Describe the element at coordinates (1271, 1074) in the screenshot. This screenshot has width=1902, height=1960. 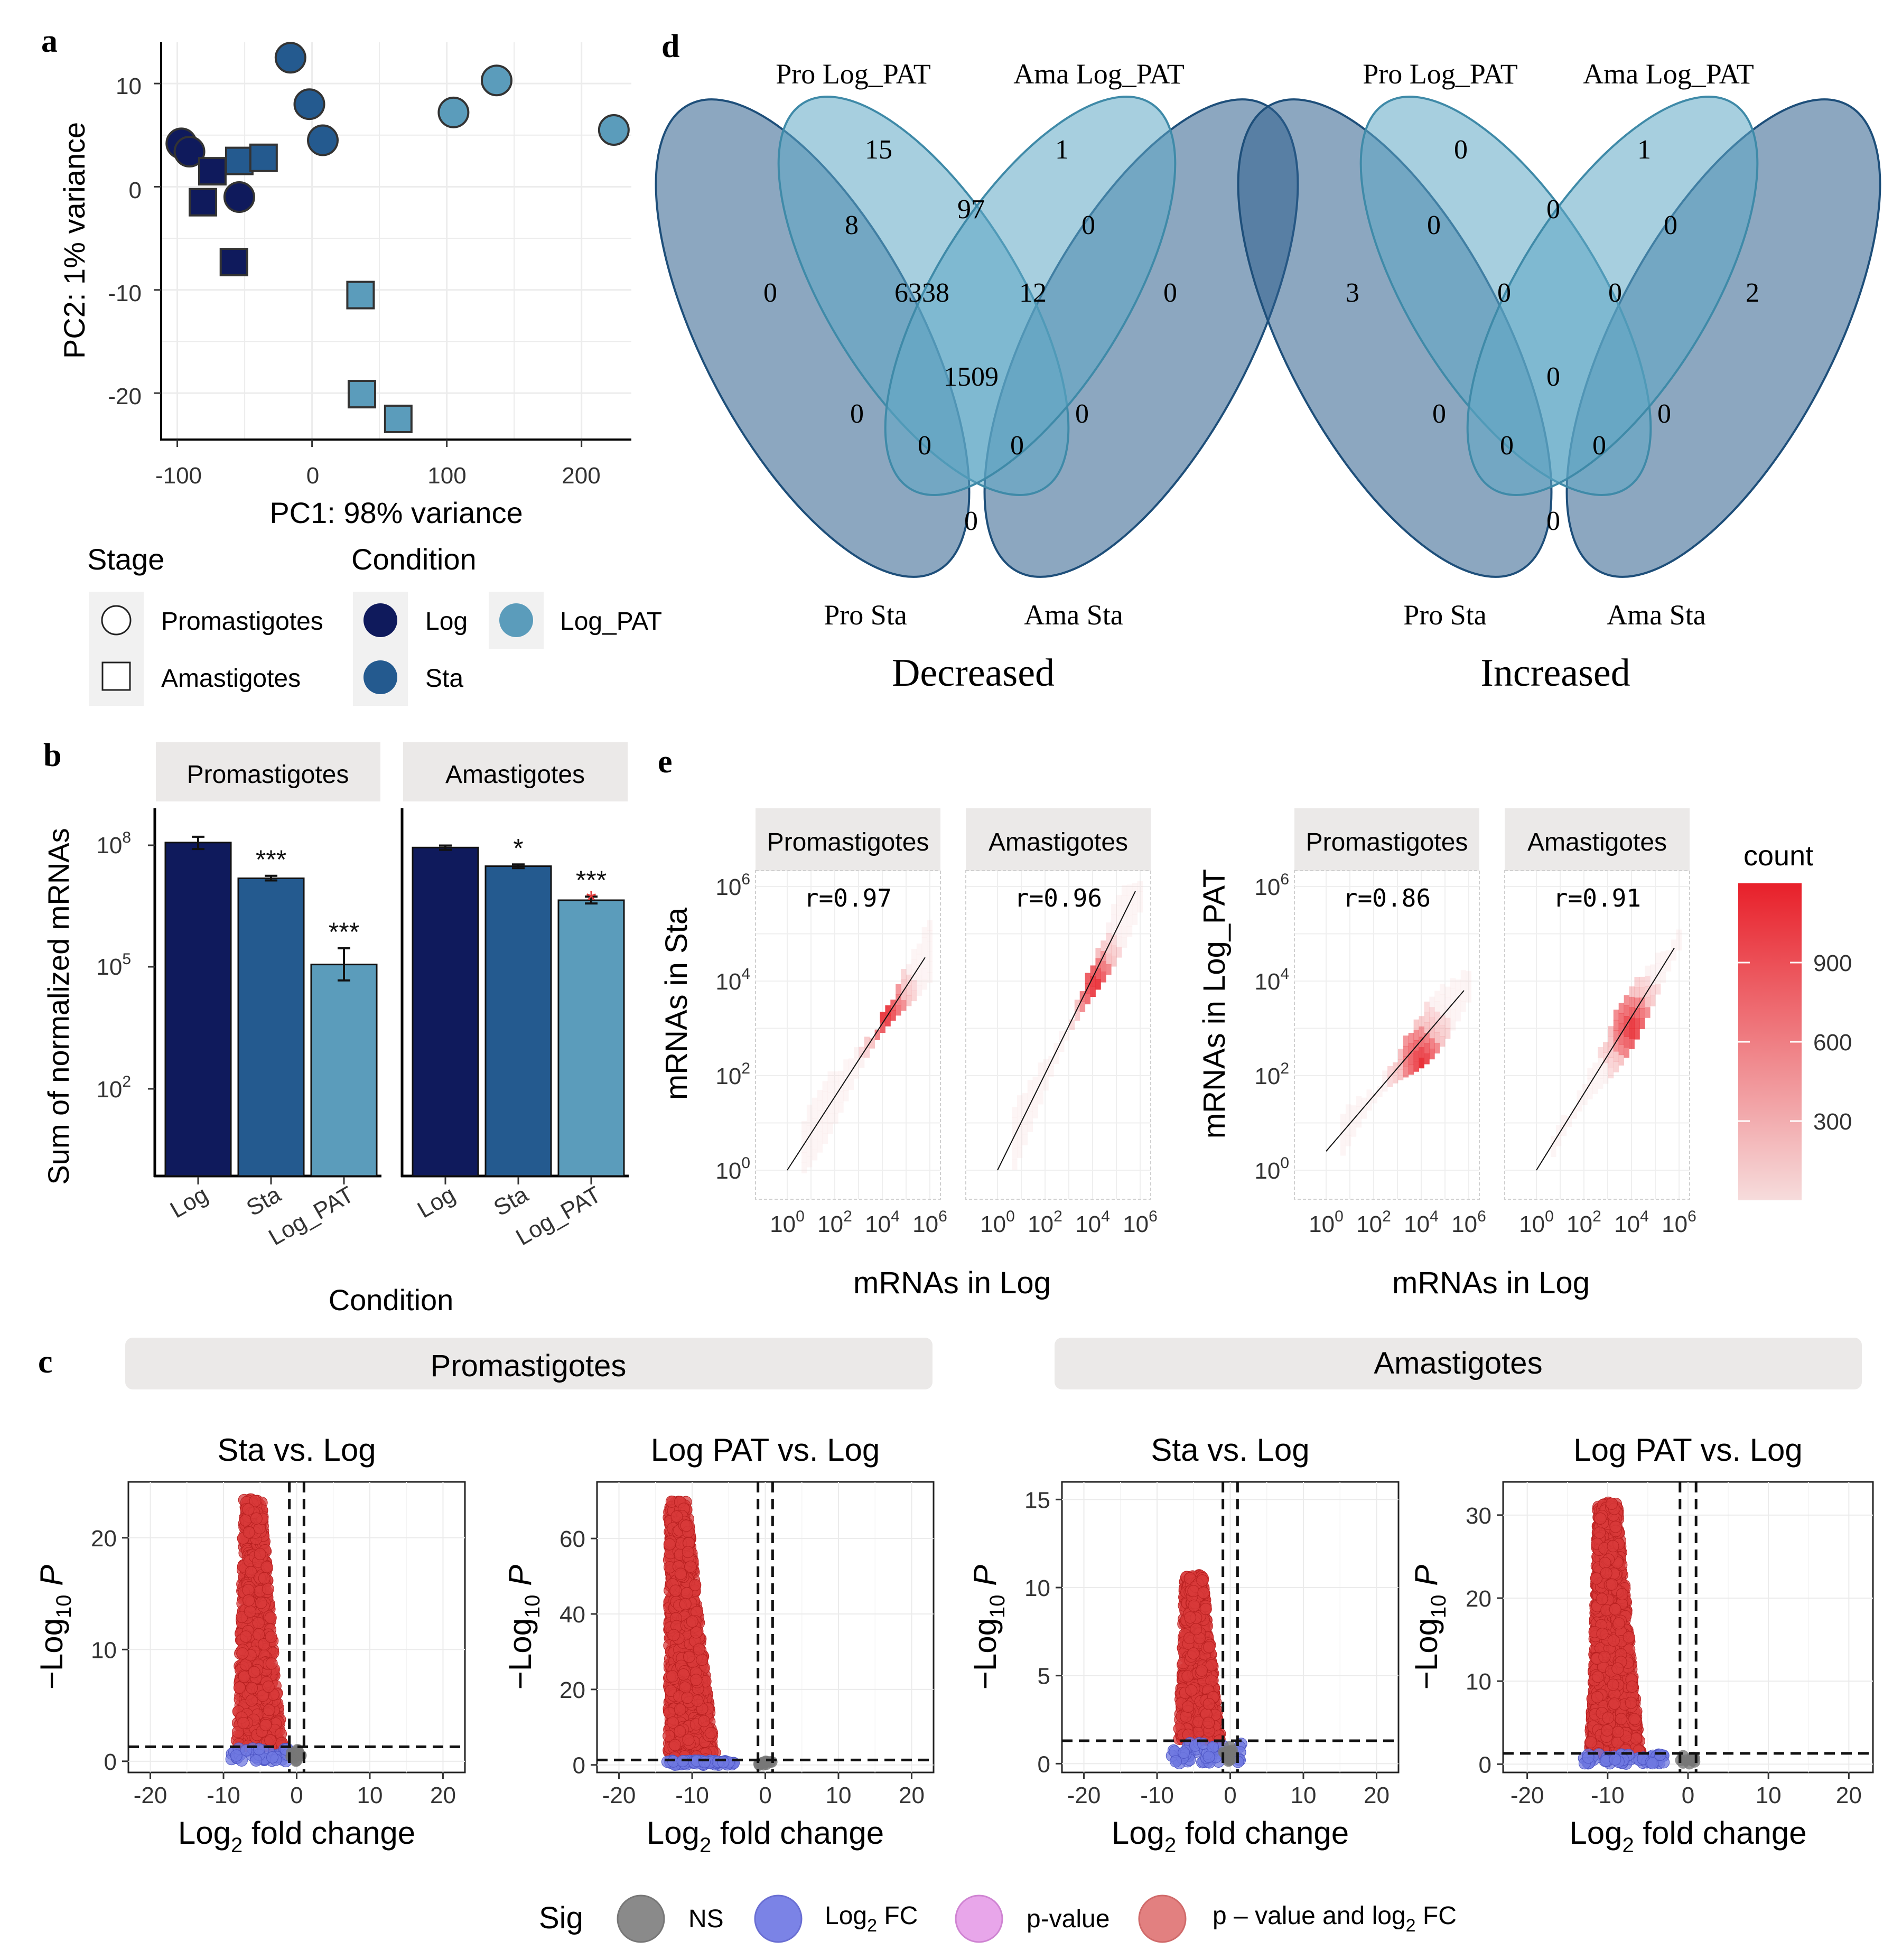
I see `heatmap-y-tick: 102` at that location.